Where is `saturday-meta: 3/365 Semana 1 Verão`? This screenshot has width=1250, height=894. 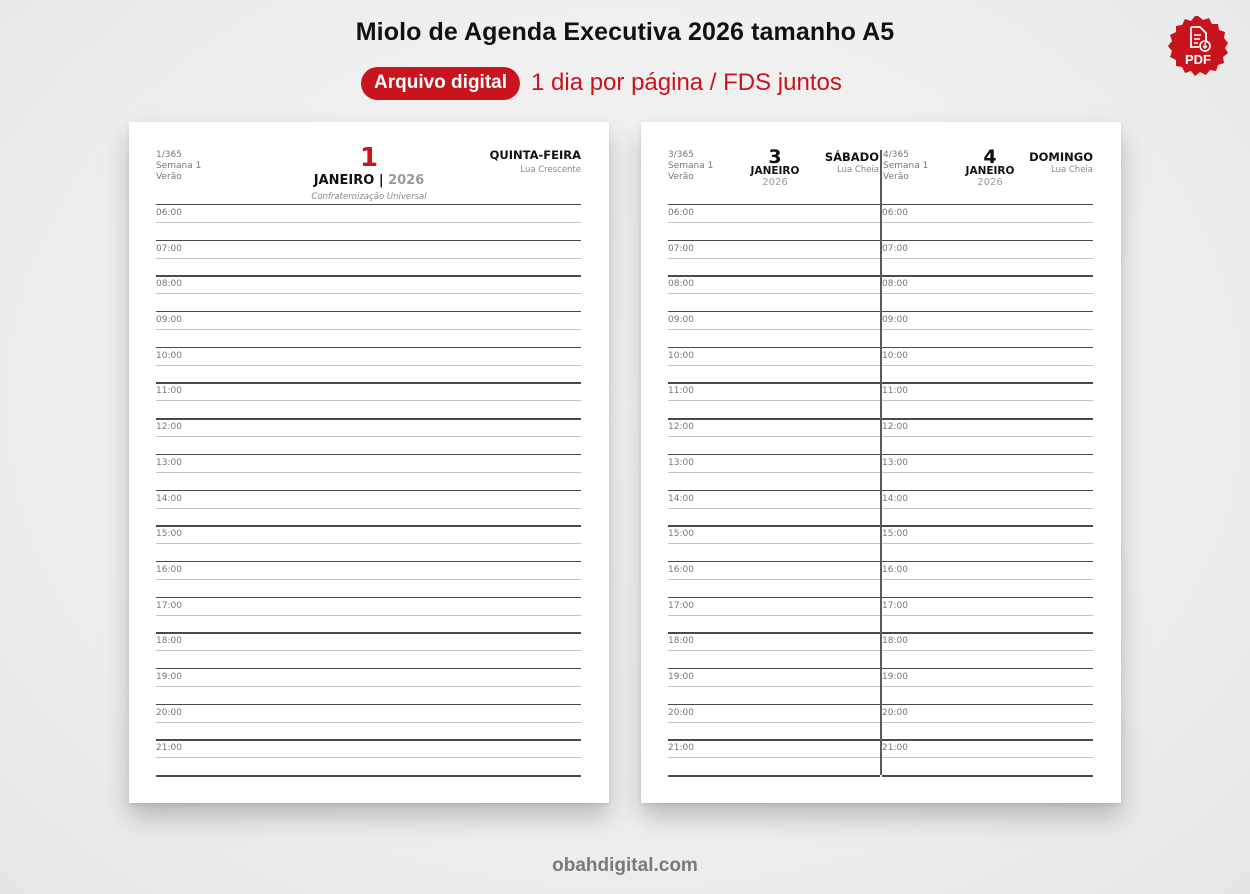
saturday-meta: 3/365 Semana 1 Verão is located at coordinates (690, 166).